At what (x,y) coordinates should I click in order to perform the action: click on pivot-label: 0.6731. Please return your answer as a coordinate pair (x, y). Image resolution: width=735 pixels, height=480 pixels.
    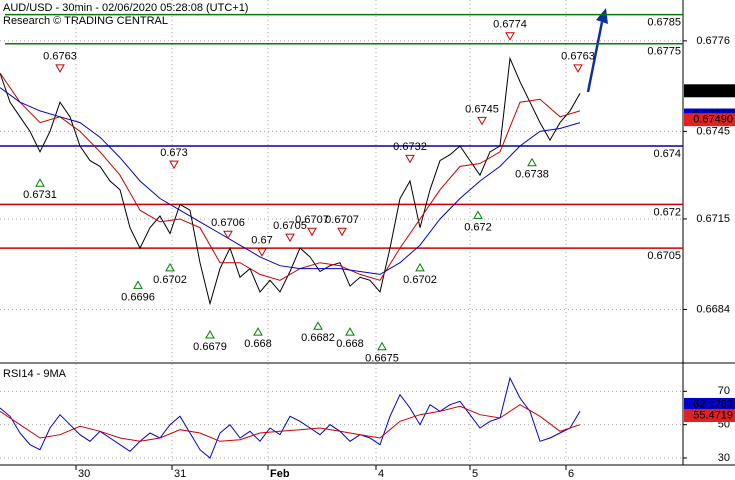
    Looking at the image, I should click on (40, 195).